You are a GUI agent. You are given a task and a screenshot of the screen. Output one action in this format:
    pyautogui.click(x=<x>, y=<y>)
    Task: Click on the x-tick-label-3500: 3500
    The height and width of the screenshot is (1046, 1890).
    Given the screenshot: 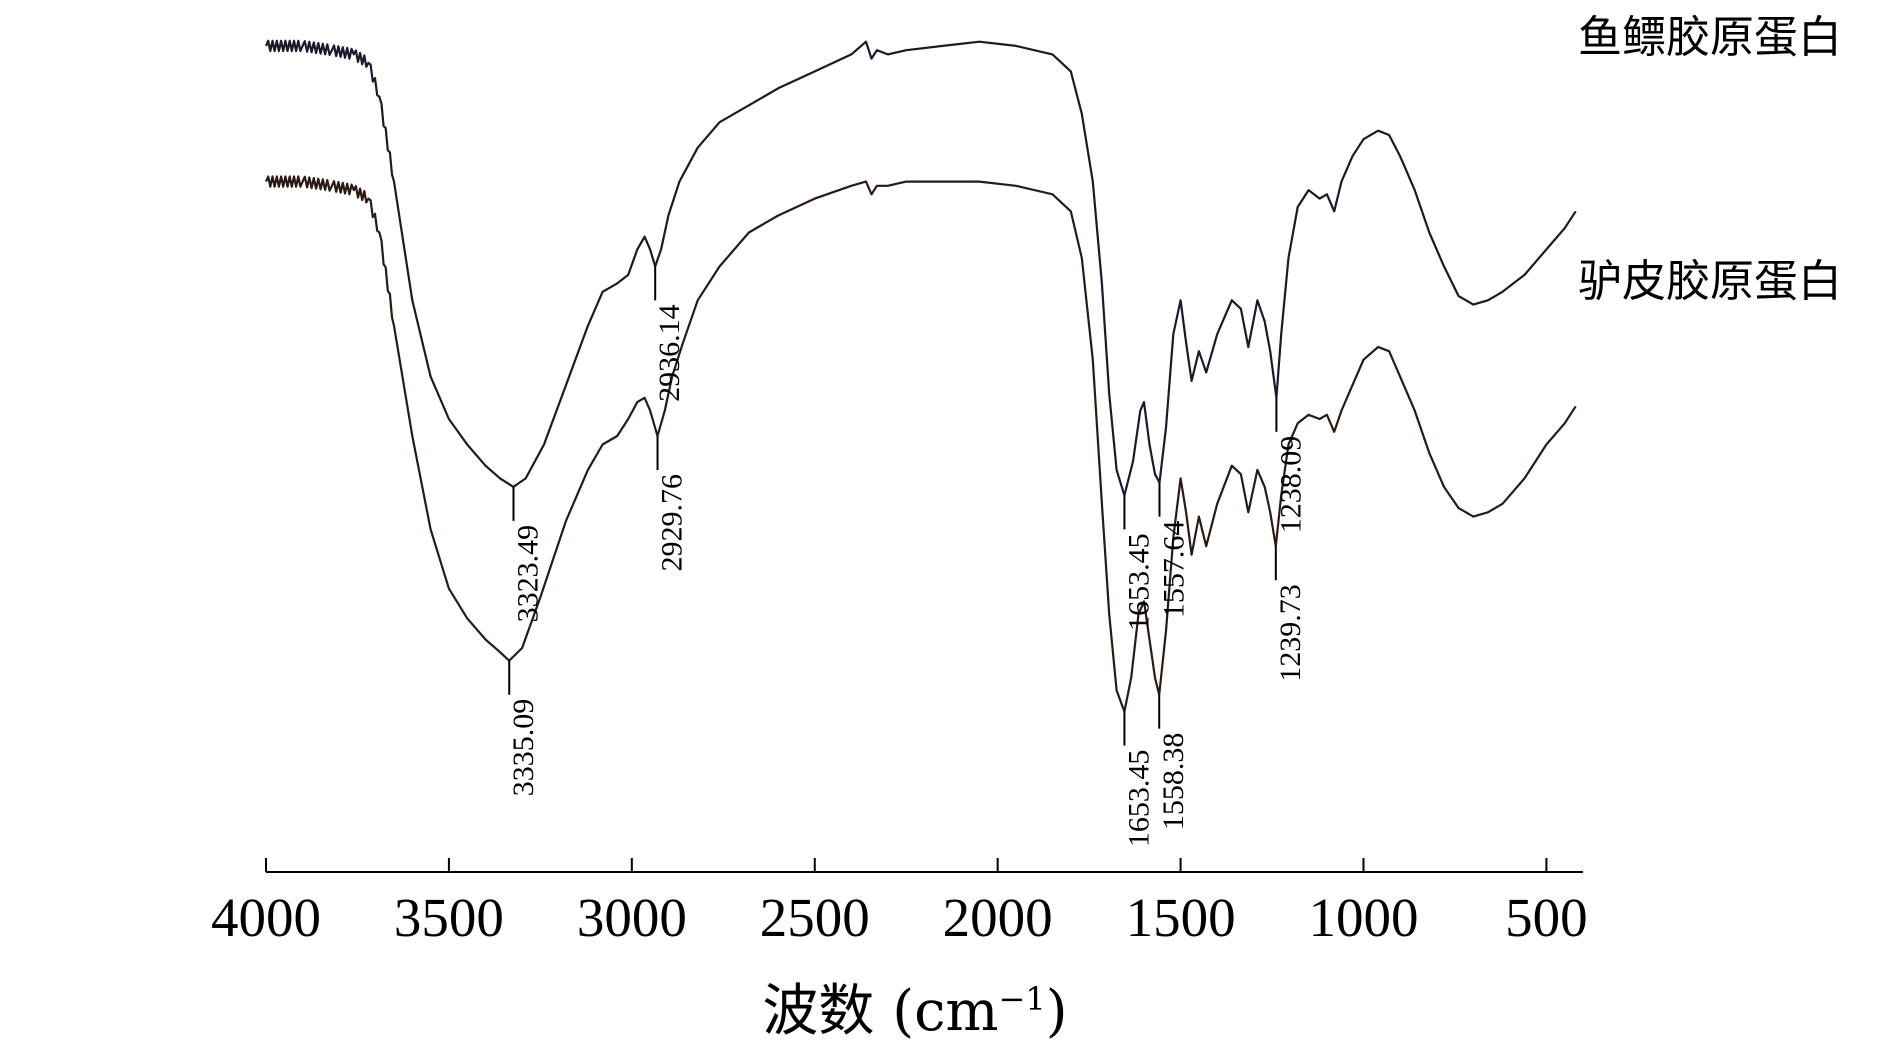 What is the action you would take?
    pyautogui.click(x=449, y=917)
    